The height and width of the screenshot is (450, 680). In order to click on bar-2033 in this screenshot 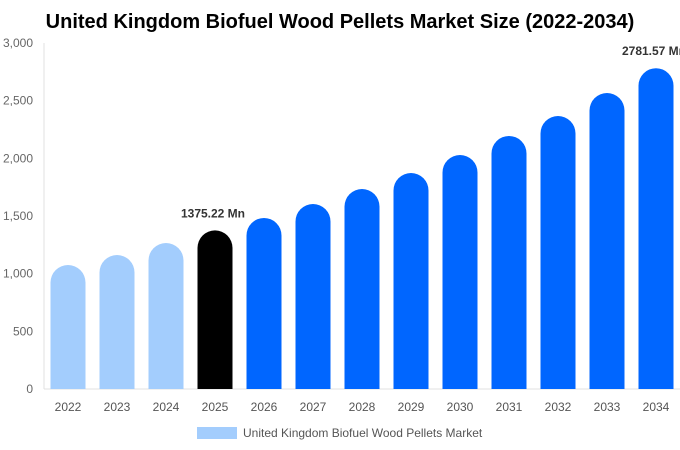, I will do `click(607, 241)`.